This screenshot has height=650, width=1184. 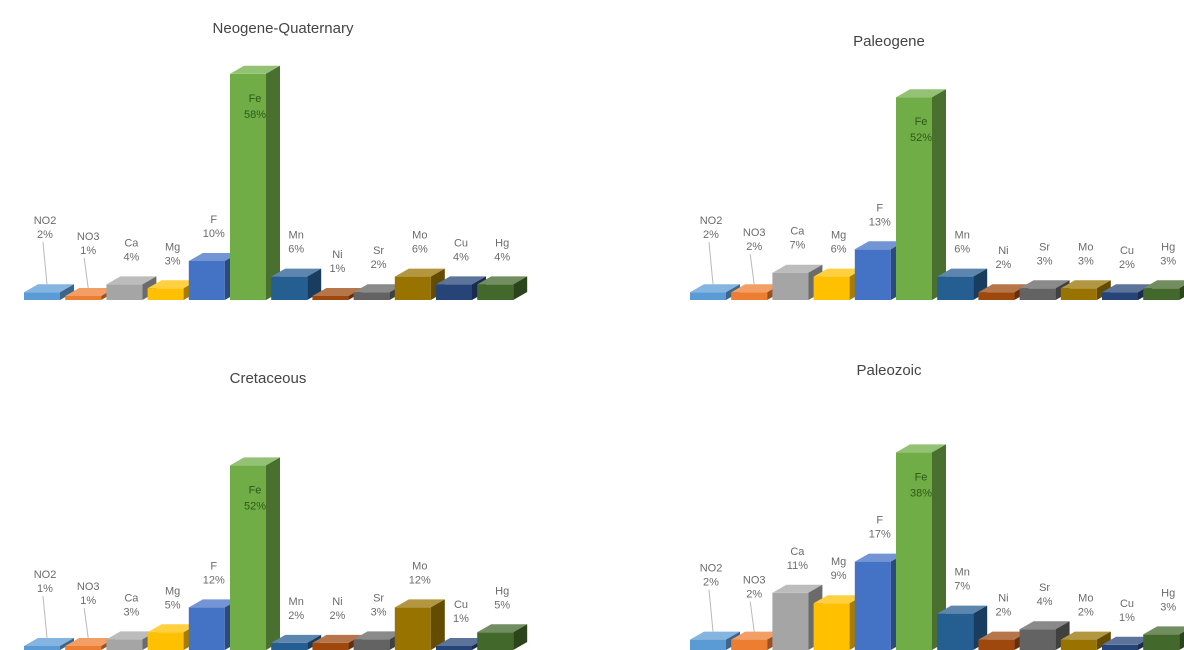 I want to click on bar-front-f, so click(x=206, y=280).